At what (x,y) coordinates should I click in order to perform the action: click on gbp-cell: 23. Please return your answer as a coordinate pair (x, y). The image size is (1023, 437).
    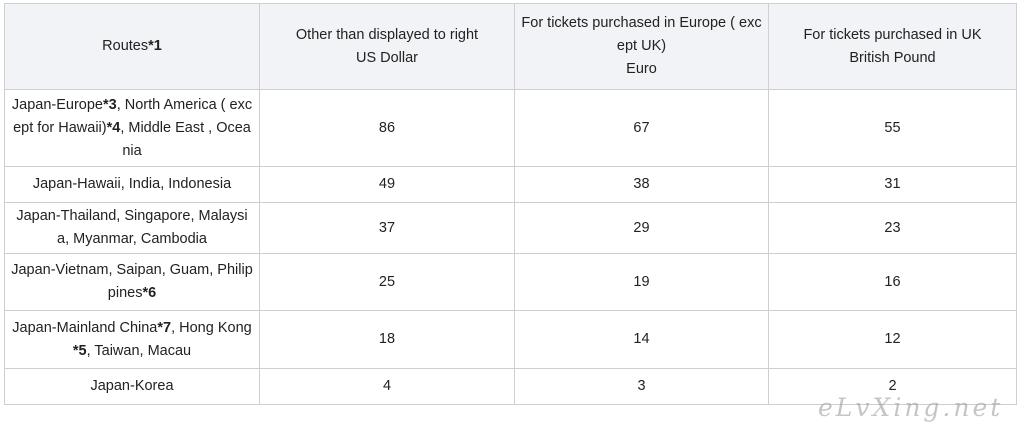
    Looking at the image, I should click on (892, 228).